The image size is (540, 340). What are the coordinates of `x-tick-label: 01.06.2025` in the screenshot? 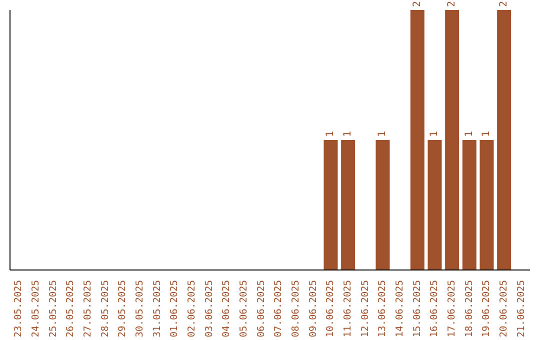 It's located at (174, 309).